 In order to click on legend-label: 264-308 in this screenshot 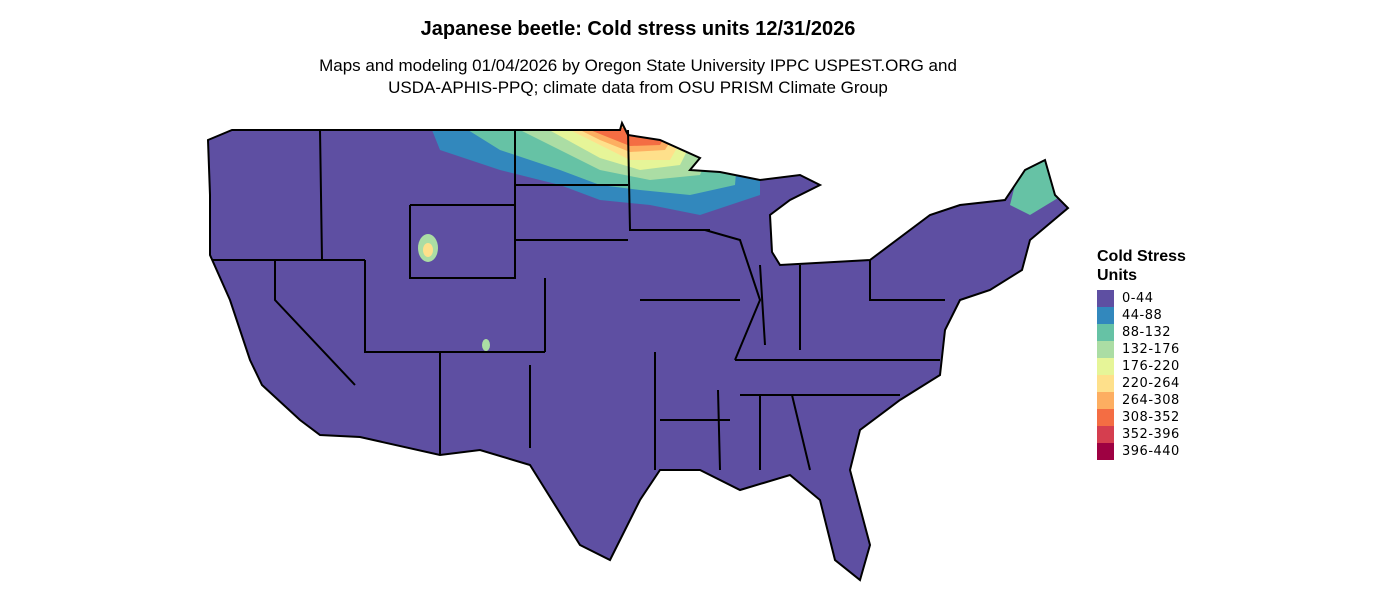, I will do `click(1151, 400)`.